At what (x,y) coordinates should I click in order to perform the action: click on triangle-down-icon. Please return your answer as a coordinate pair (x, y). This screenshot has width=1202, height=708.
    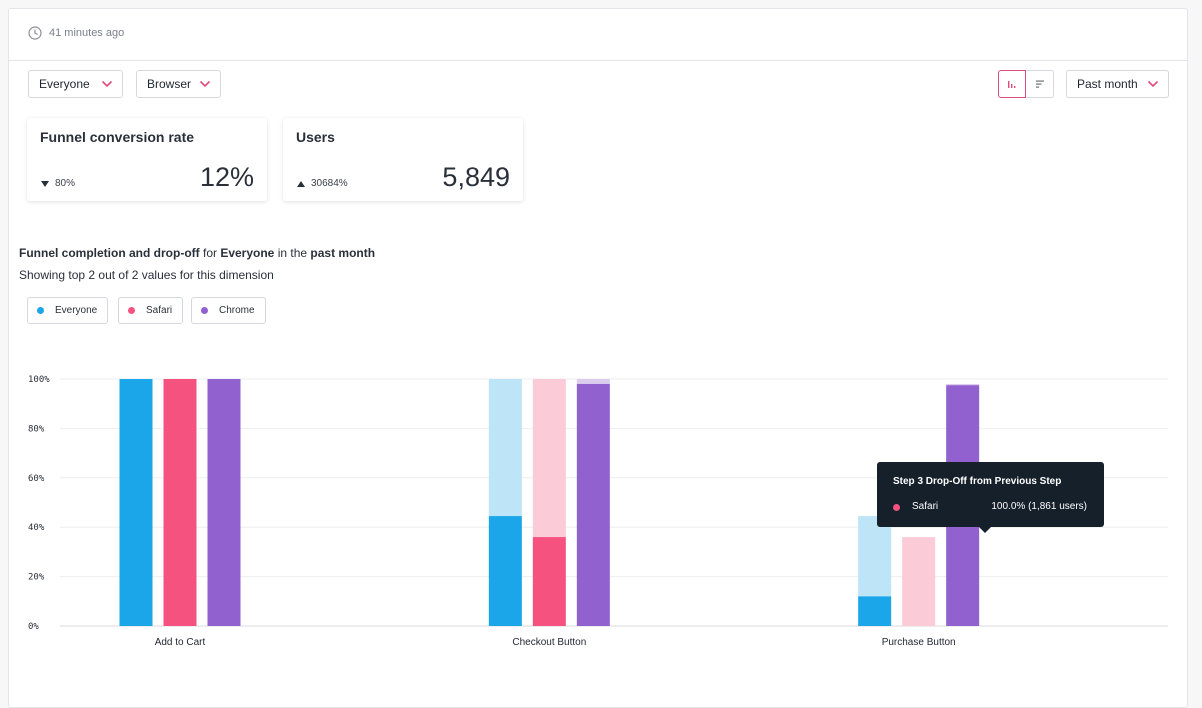
    Looking at the image, I should click on (45, 183).